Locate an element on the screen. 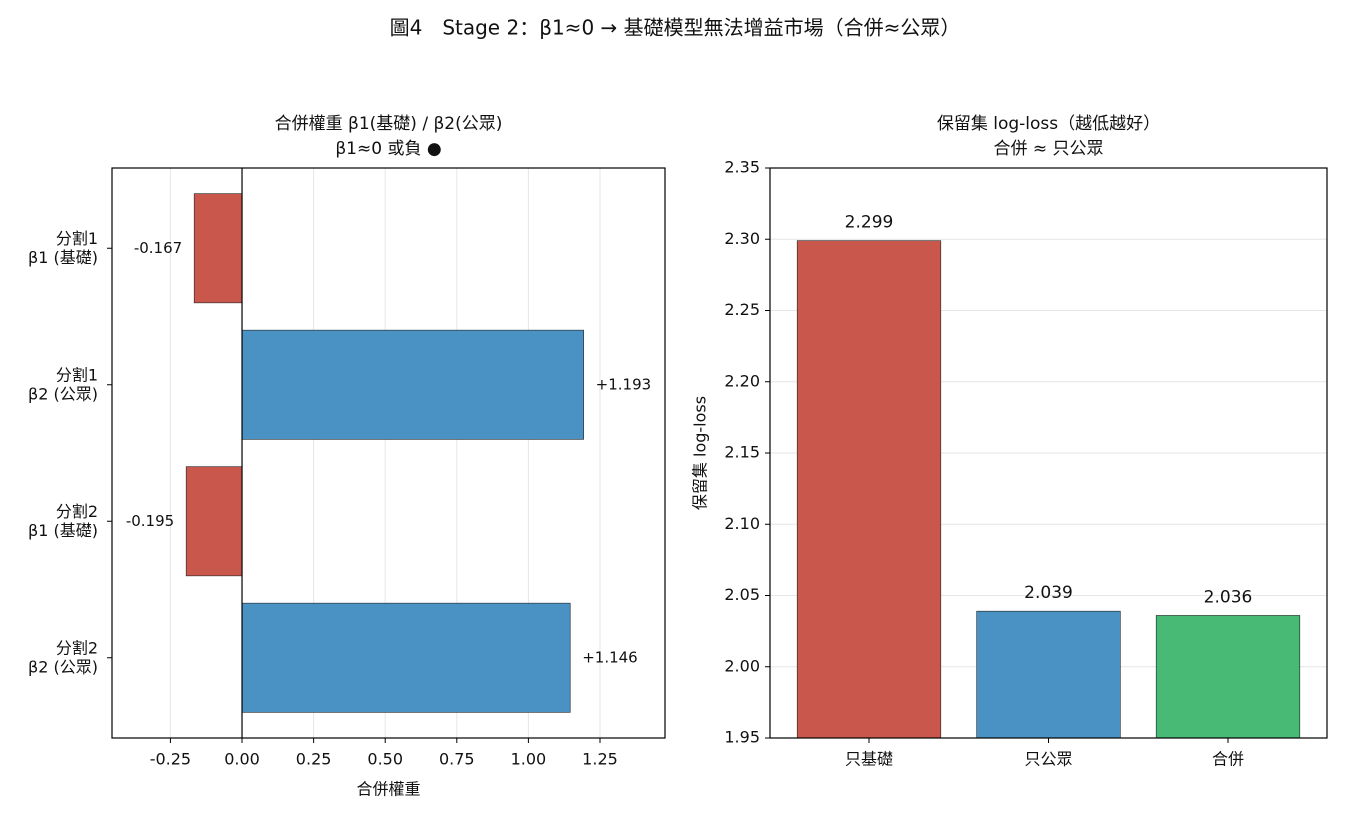 This screenshot has width=1350, height=825. chart-subtitle: β1≈0 或負 ● is located at coordinates (388, 149).